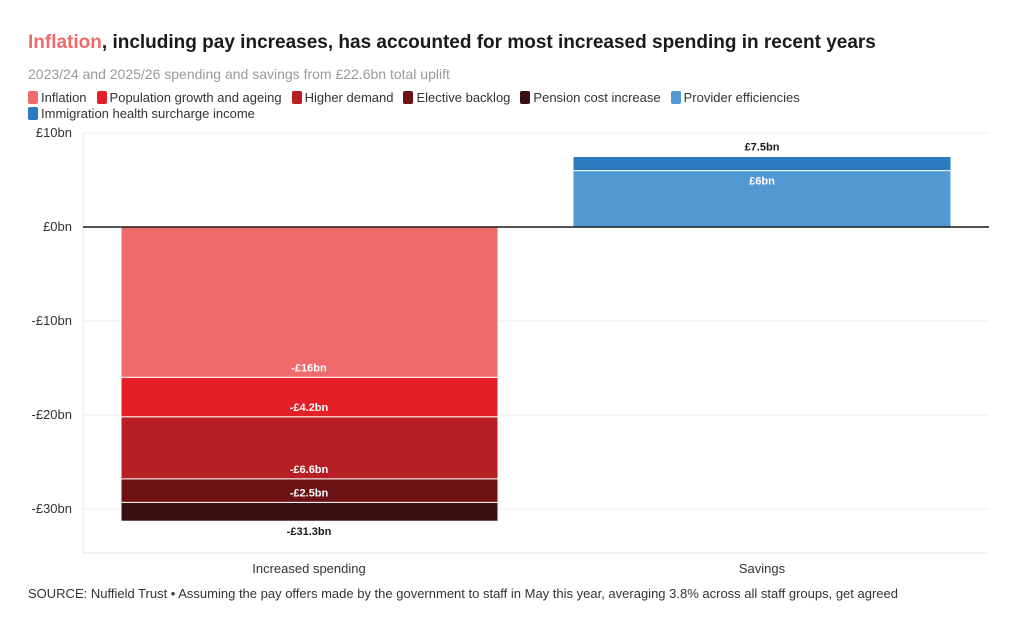 The image size is (1020, 629). What do you see at coordinates (762, 568) in the screenshot?
I see `x-category-label: Savings` at bounding box center [762, 568].